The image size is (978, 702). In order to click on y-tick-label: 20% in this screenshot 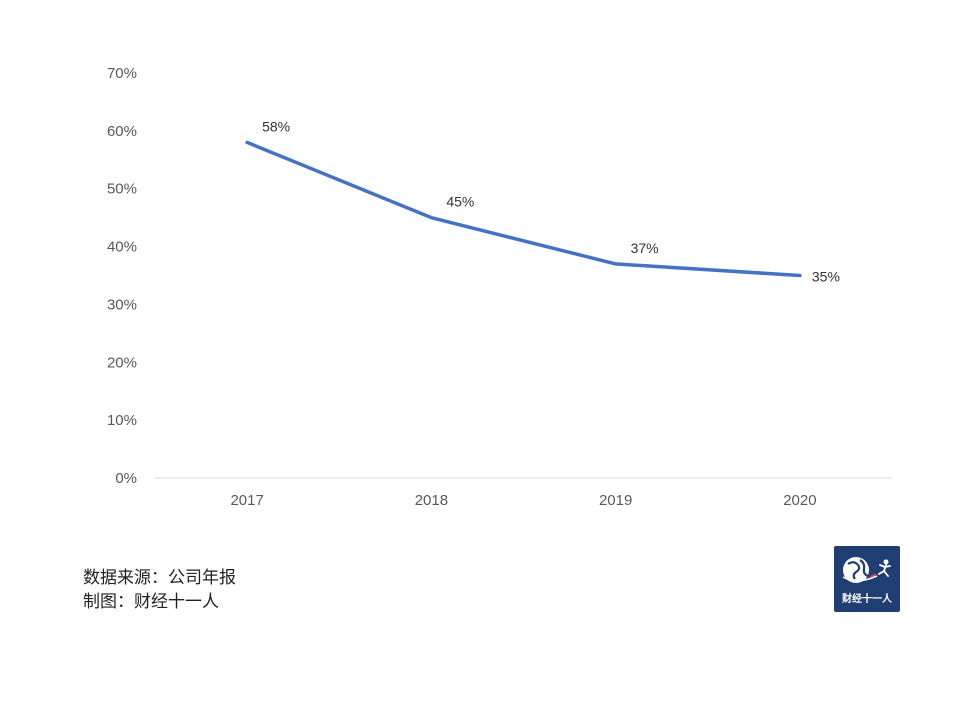, I will do `click(122, 362)`.